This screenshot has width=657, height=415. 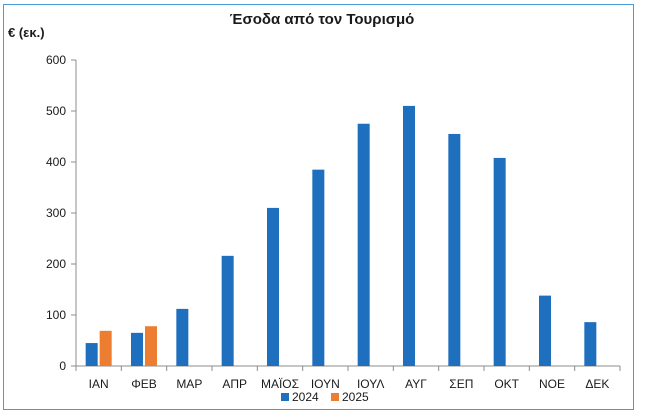 I want to click on legend: 2024 2025, so click(x=325, y=397).